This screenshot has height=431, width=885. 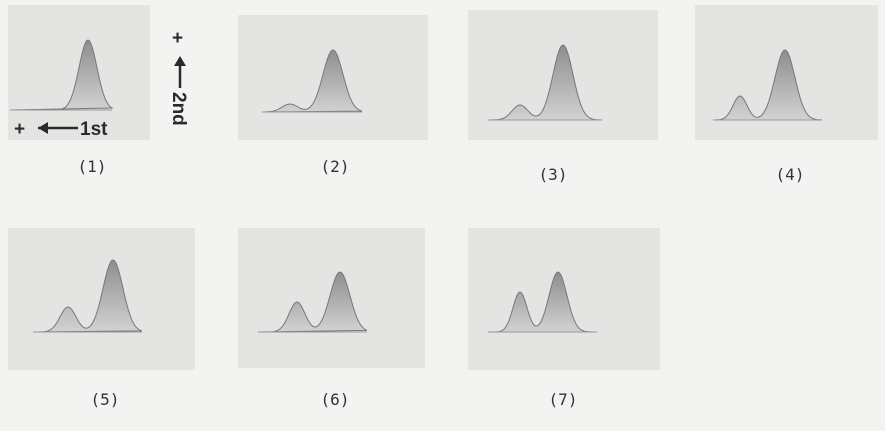 I want to click on panel: (6), so click(x=331, y=318).